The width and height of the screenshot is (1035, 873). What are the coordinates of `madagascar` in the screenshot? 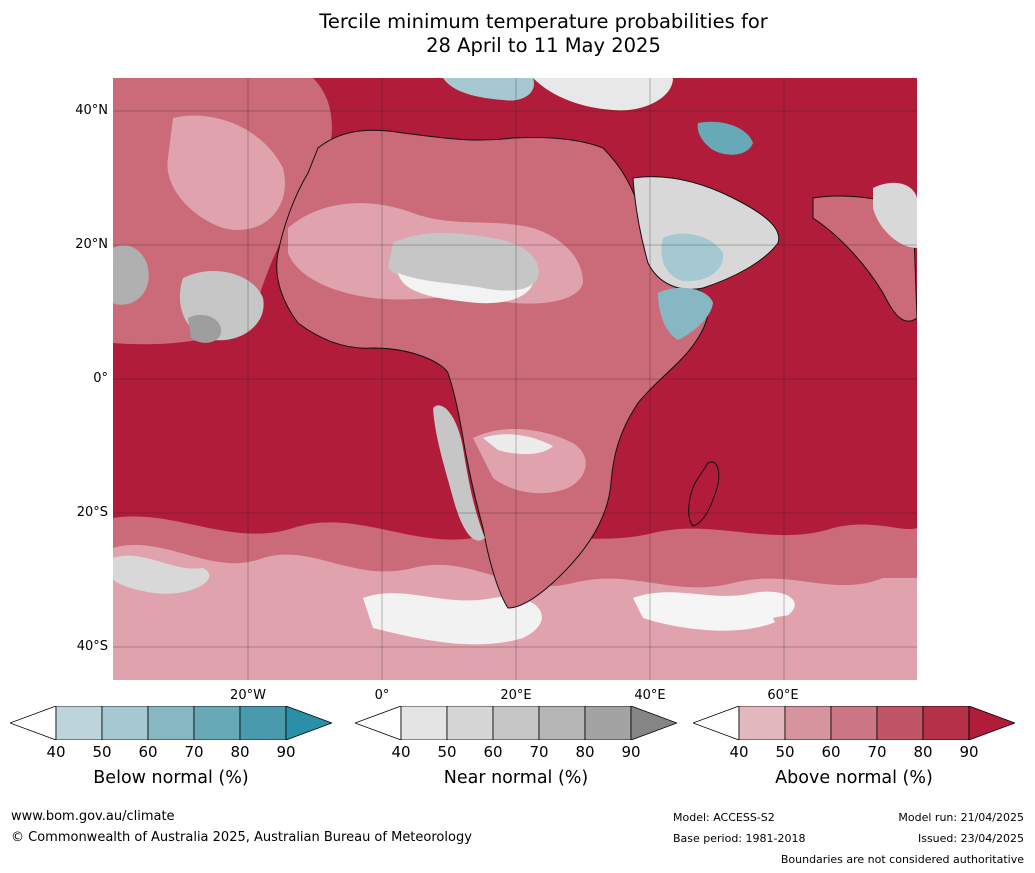 It's located at (704, 494).